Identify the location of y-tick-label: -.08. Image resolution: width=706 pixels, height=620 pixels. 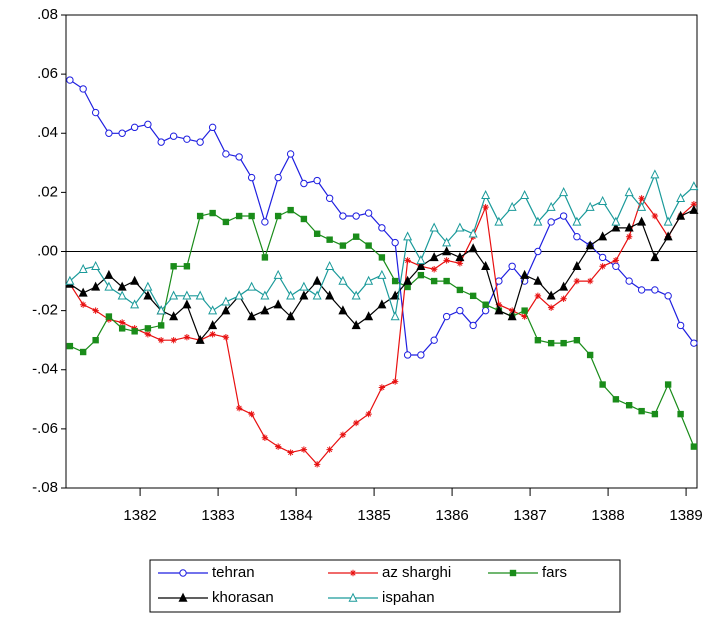
(45, 487).